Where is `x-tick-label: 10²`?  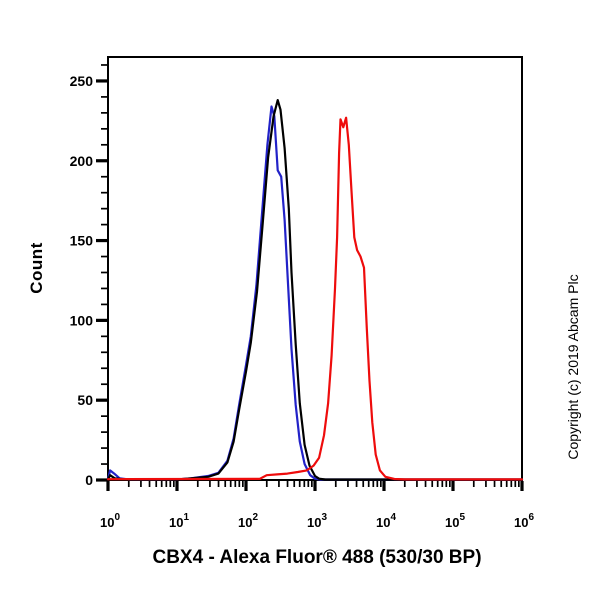 x-tick-label: 10² is located at coordinates (248, 521).